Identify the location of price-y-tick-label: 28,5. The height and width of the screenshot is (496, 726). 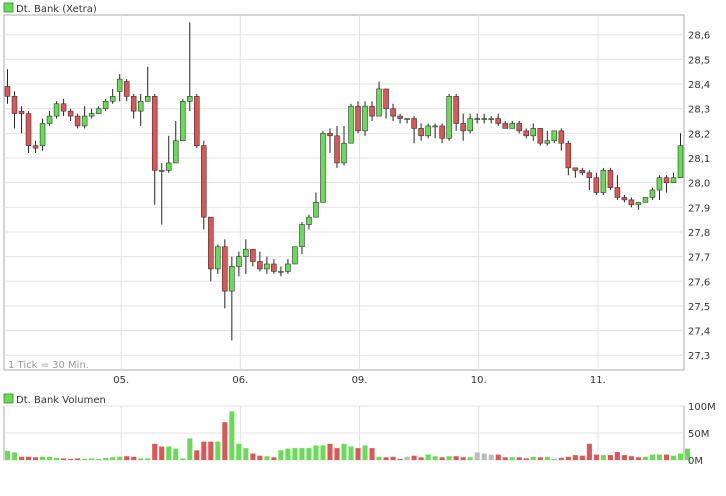
(699, 60).